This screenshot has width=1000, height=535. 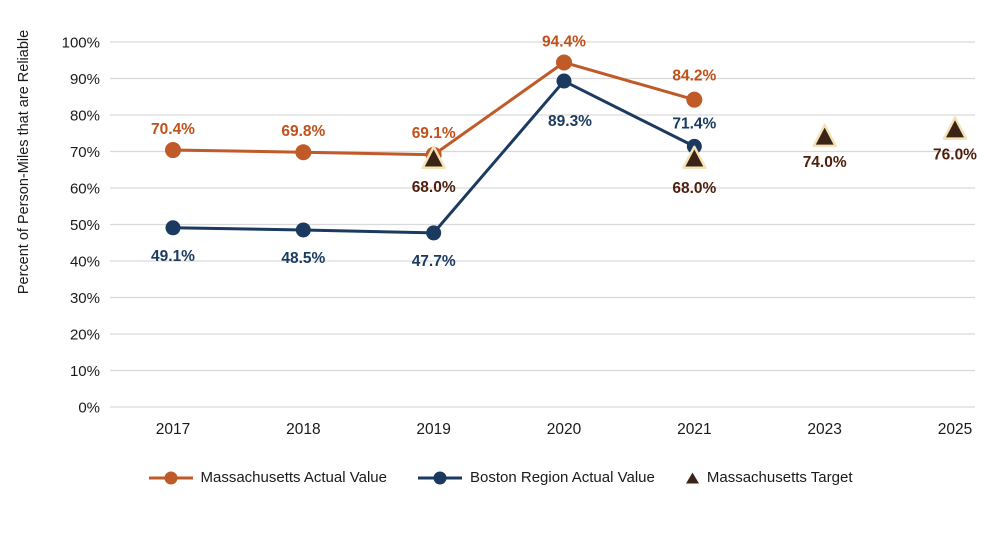 I want to click on y-tick-label: 50%, so click(x=85, y=225).